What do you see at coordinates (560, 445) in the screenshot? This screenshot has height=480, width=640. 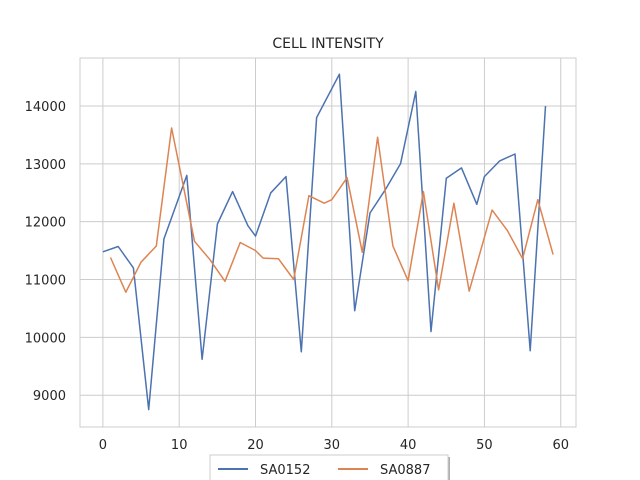 I see `x-tick-label: 60` at bounding box center [560, 445].